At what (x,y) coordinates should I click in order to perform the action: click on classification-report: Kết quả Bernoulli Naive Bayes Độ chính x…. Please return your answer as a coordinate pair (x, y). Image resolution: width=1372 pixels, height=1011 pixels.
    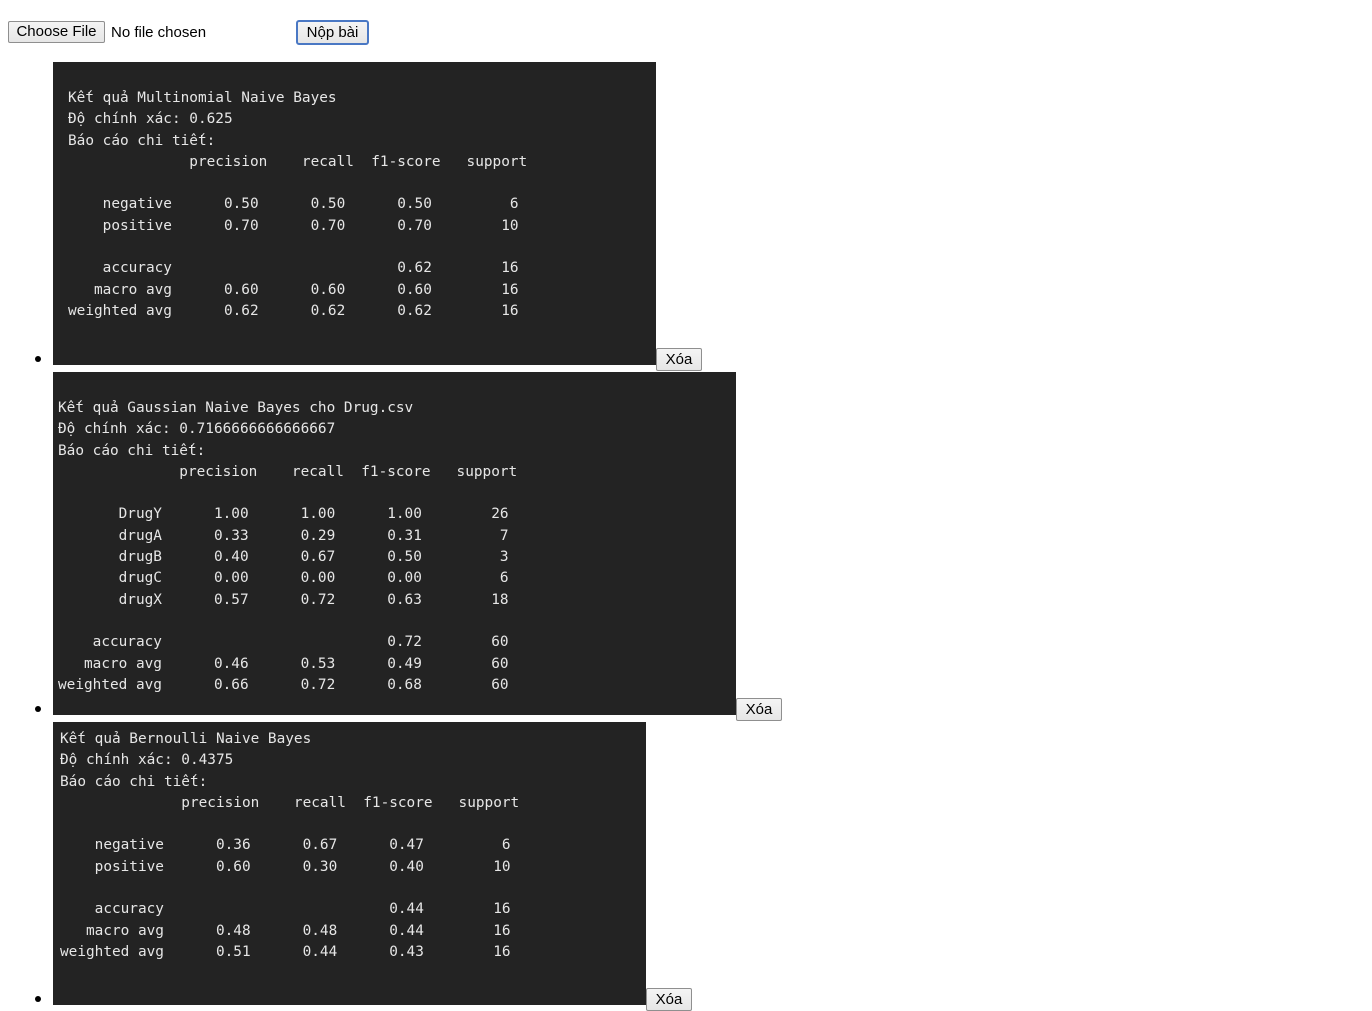
    Looking at the image, I should click on (290, 845).